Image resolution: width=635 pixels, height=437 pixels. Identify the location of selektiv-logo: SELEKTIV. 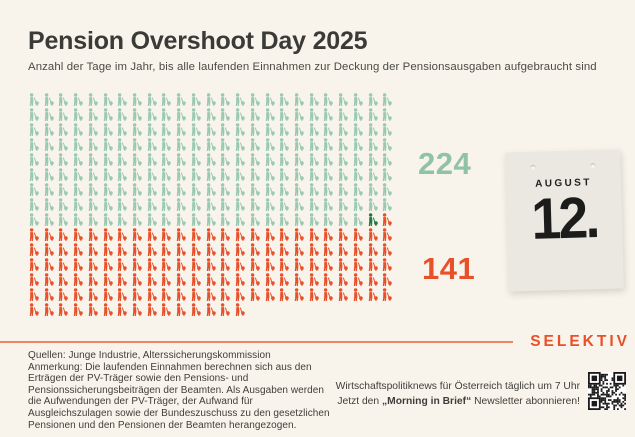
(580, 341).